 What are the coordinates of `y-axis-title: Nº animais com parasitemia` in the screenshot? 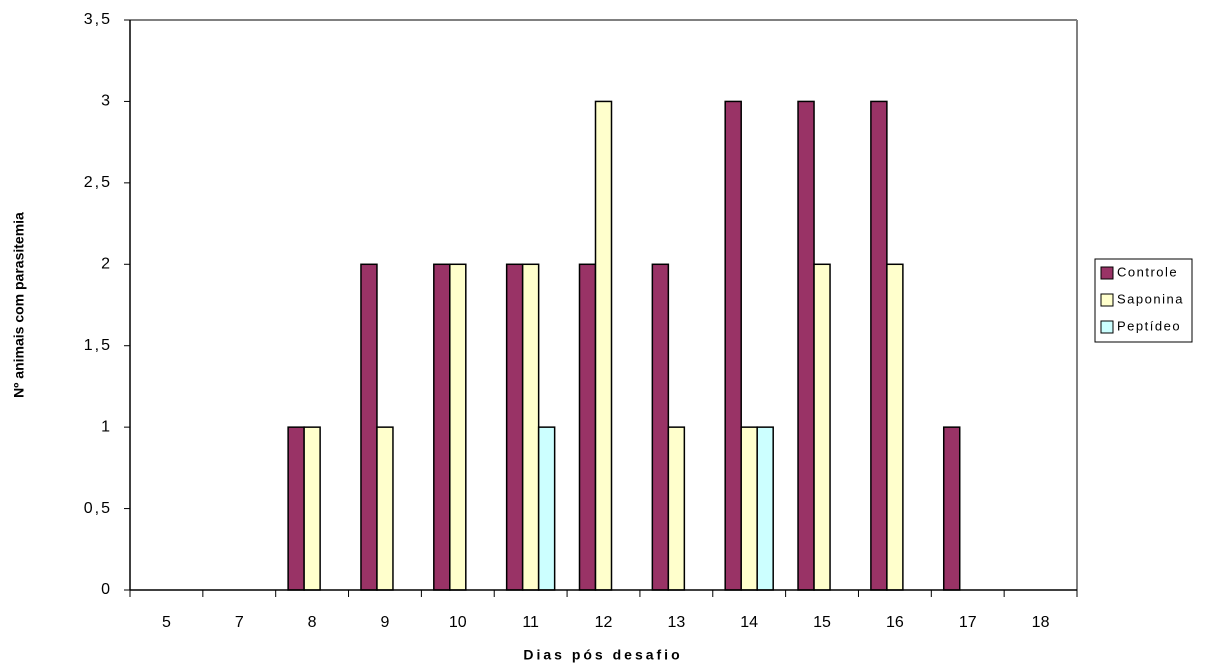 It's located at (19, 305).